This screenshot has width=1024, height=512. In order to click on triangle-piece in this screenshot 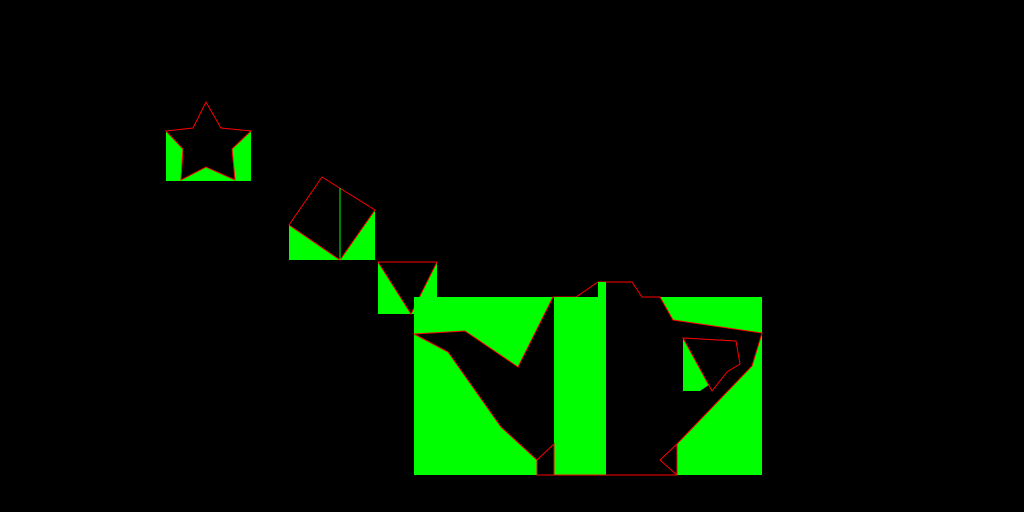, I will do `click(407, 288)`.